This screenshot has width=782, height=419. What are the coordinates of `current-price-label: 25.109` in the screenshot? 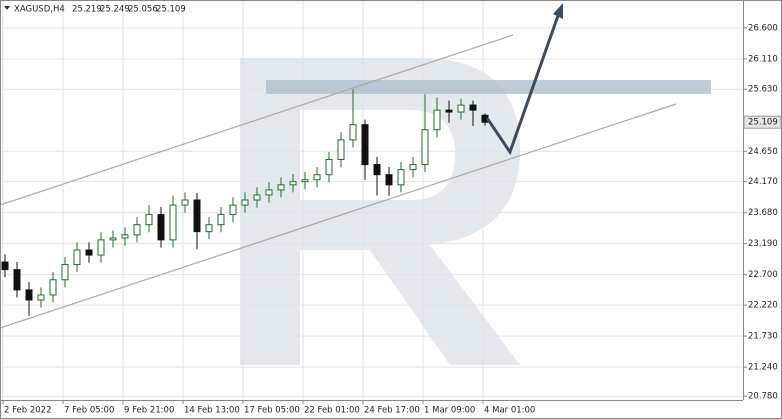 It's located at (763, 123).